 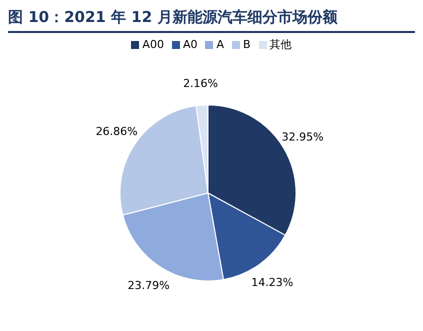 What do you see at coordinates (303, 137) in the screenshot?
I see `data-label: 32.95%` at bounding box center [303, 137].